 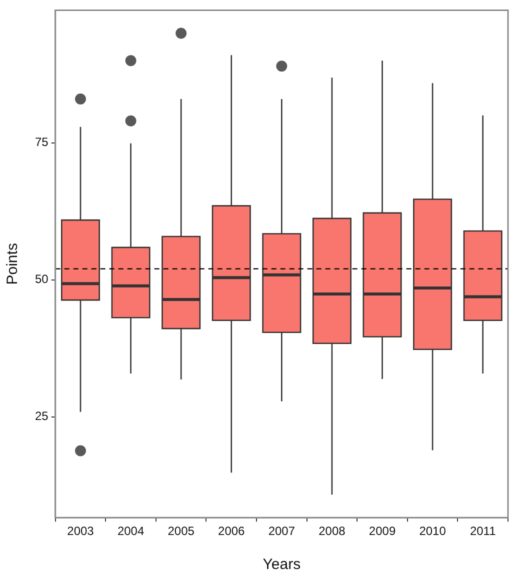 I want to click on y-axis-title: Points, so click(x=13, y=264).